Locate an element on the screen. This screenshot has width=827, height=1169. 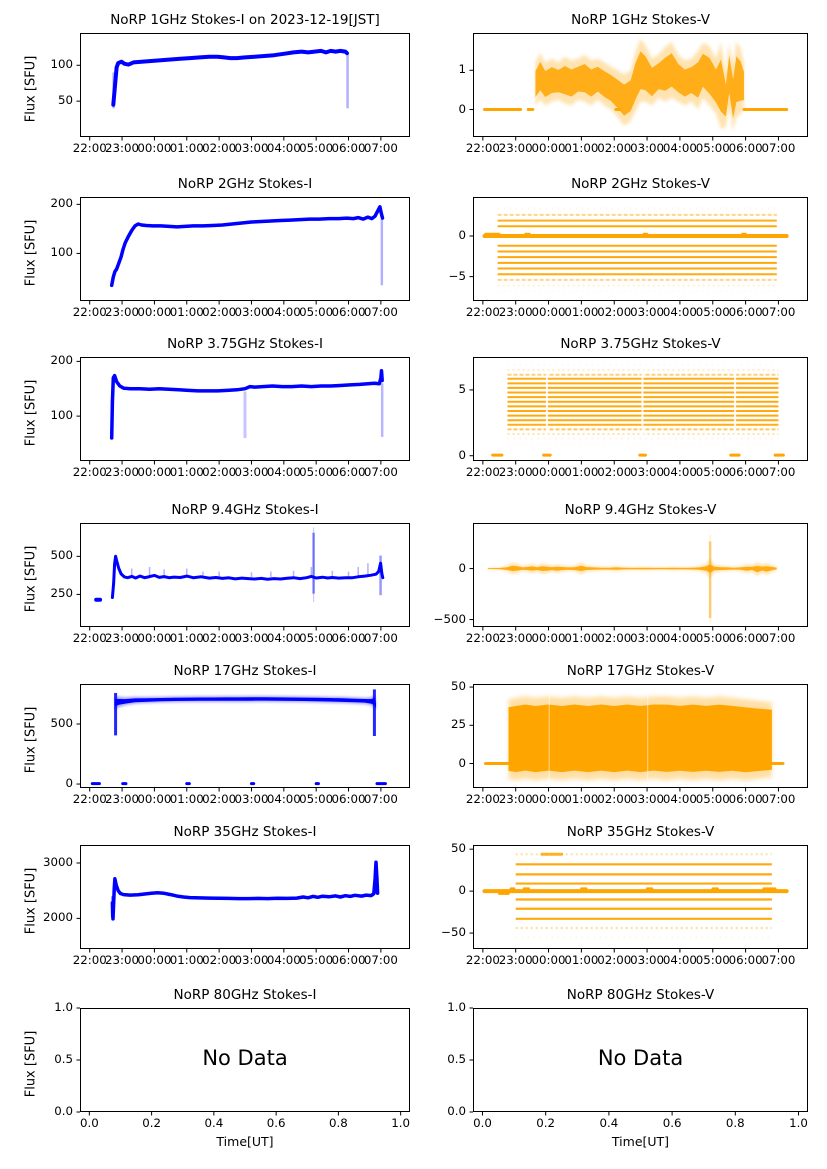
subplot-title: NoRP 17GHz Stokes-V is located at coordinates (640, 671).